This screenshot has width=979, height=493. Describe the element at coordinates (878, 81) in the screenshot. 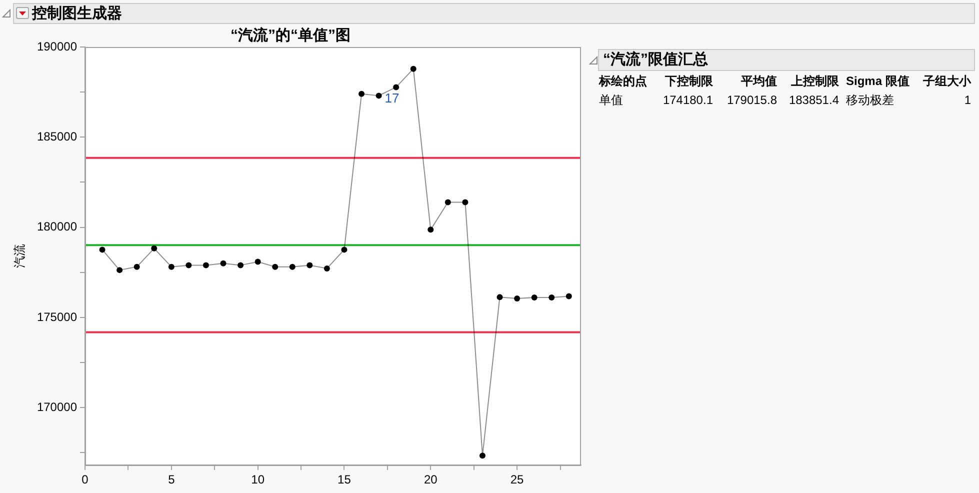

I see `text: Sigma 限值` at that location.